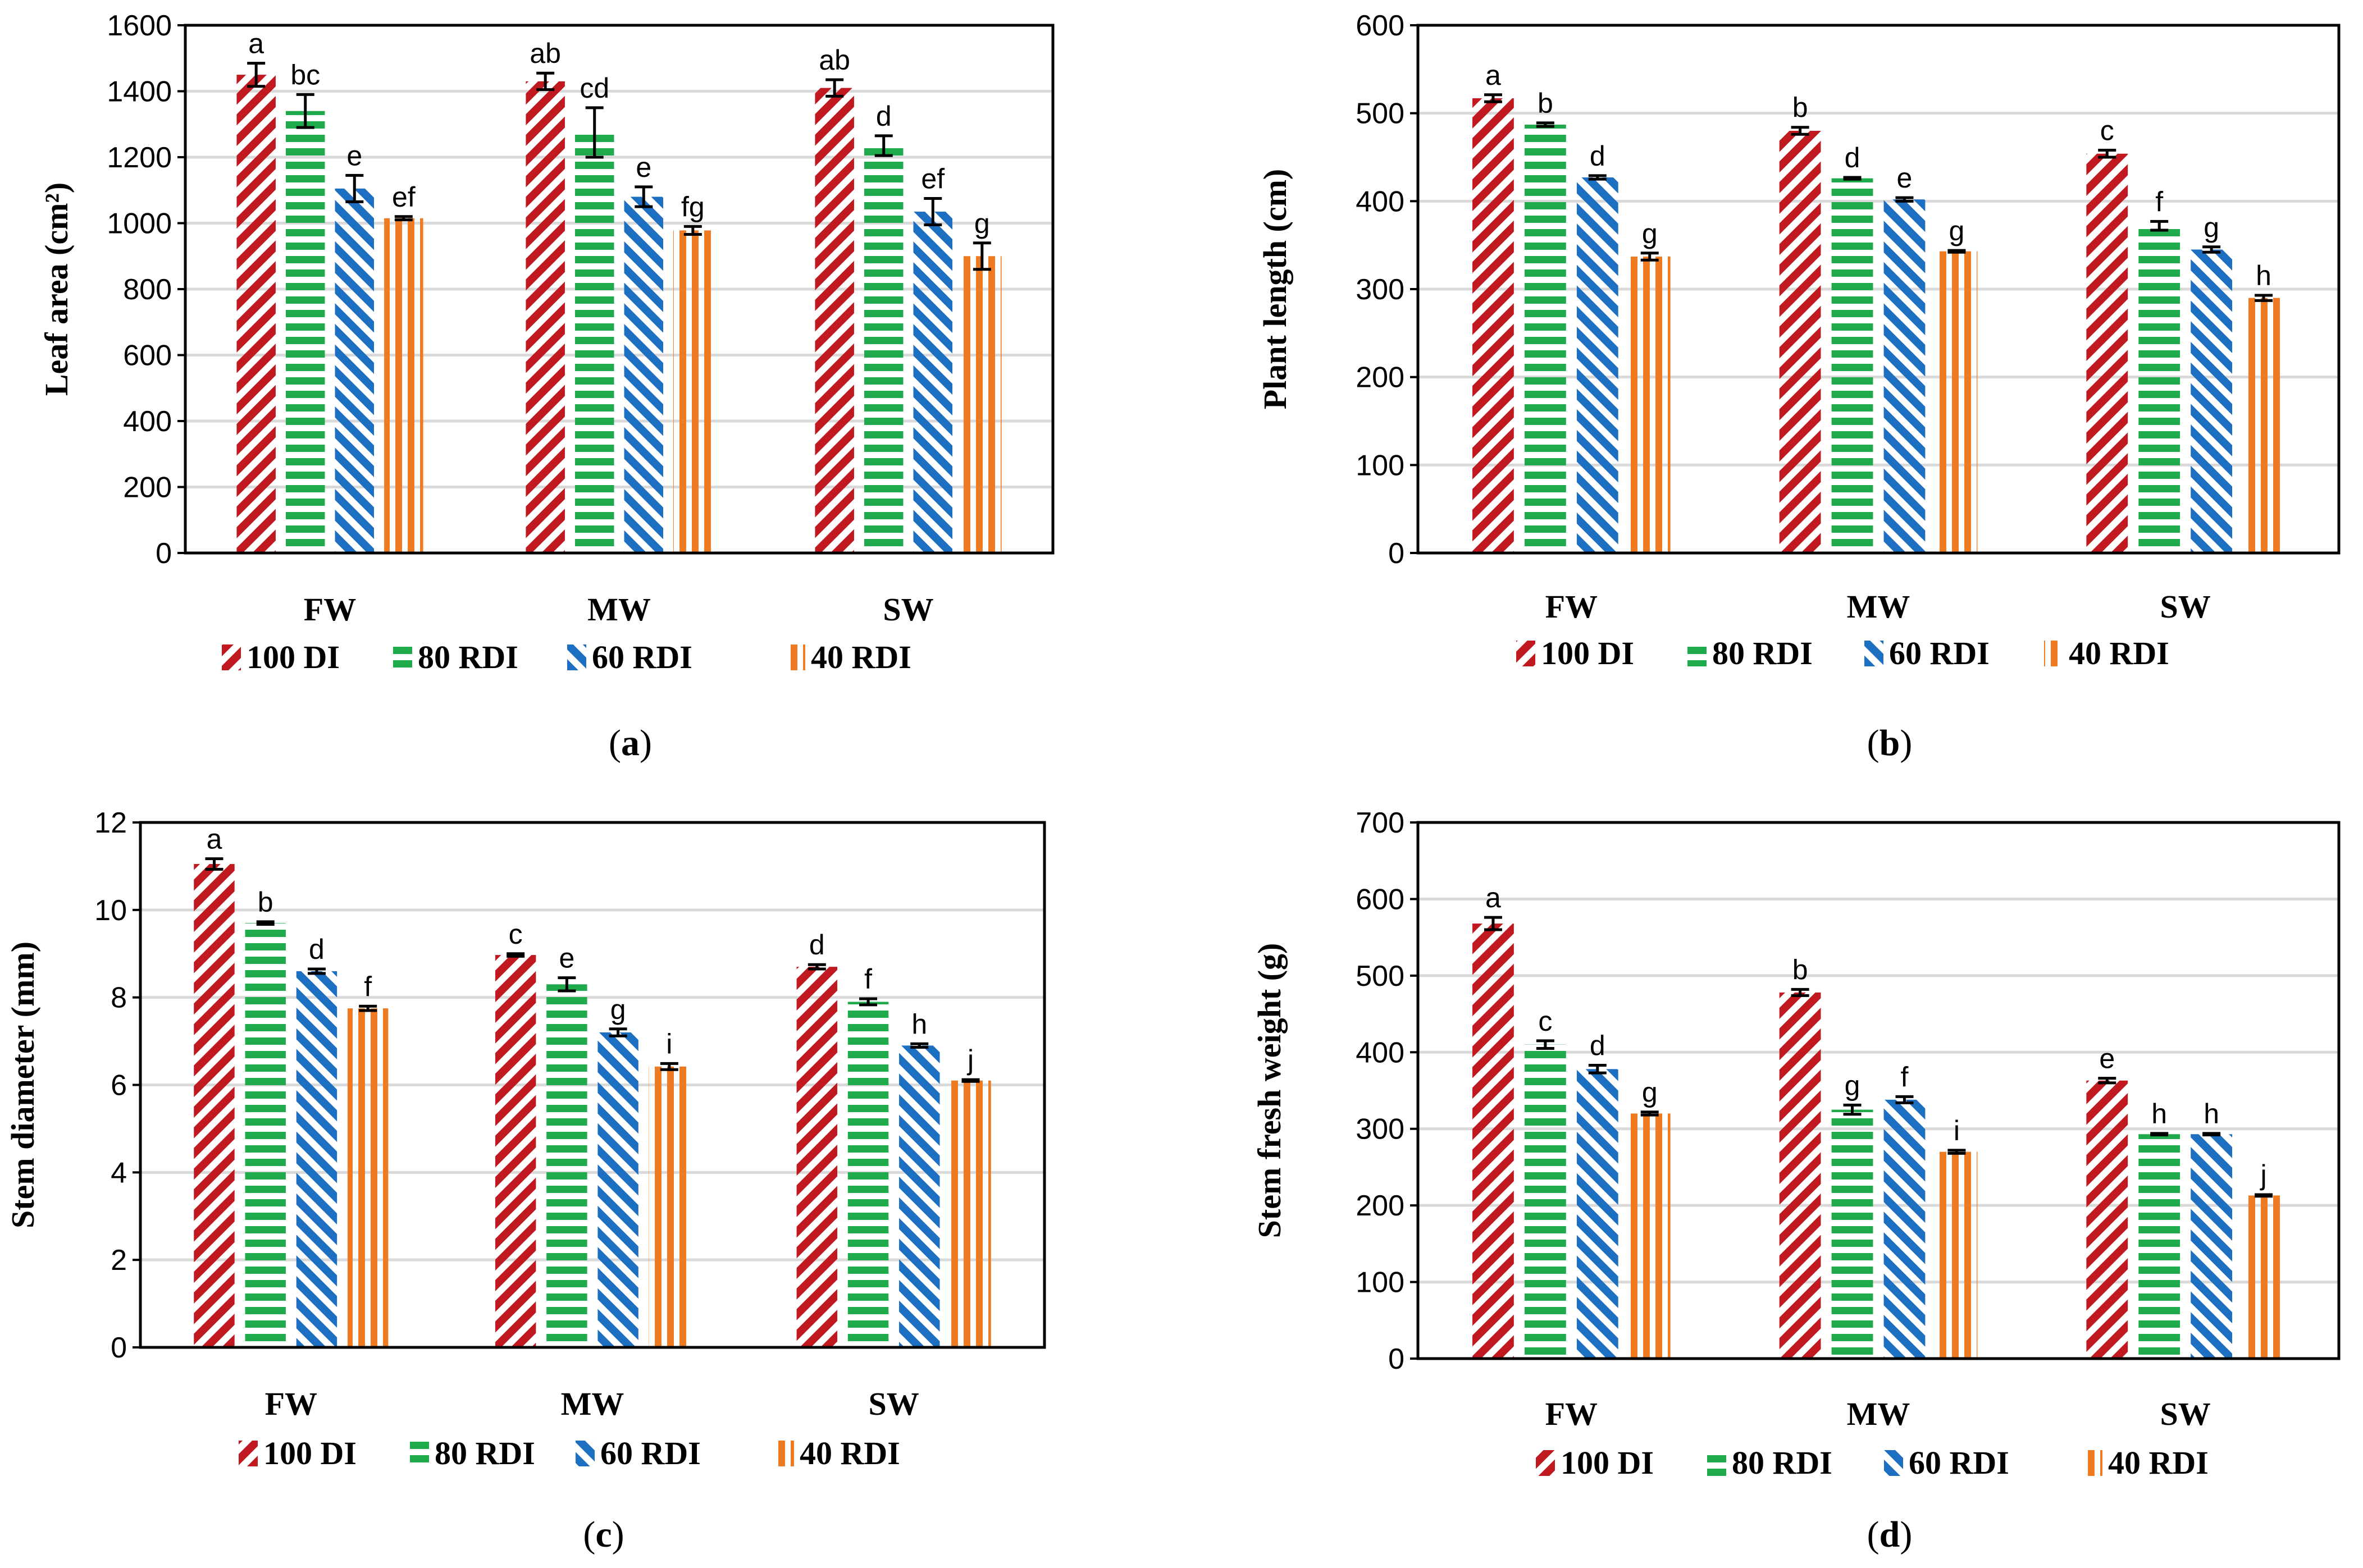 This screenshot has height=1568, width=2363. I want to click on significance-letter: ef, so click(933, 178).